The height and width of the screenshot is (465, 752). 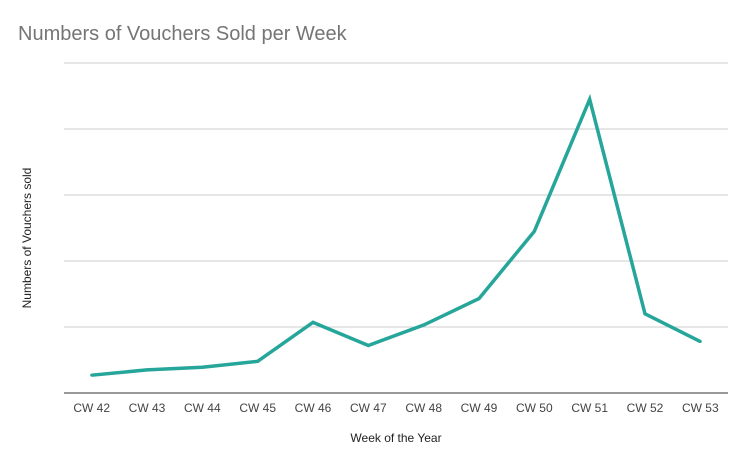 I want to click on x-tick-label: CW 50, so click(x=534, y=408).